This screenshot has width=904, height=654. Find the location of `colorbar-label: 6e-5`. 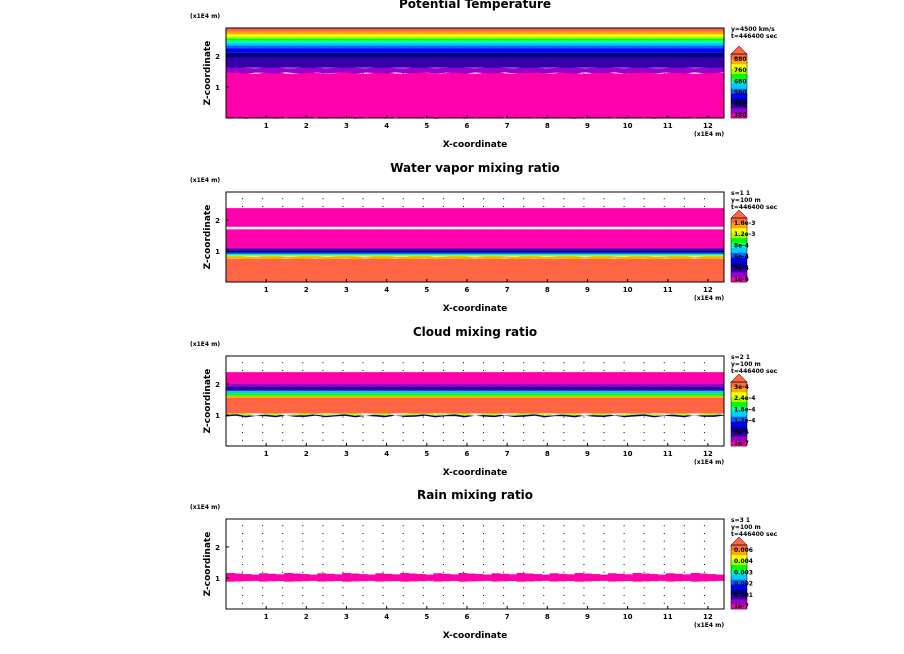

colorbar-label: 6e-5 is located at coordinates (741, 432).